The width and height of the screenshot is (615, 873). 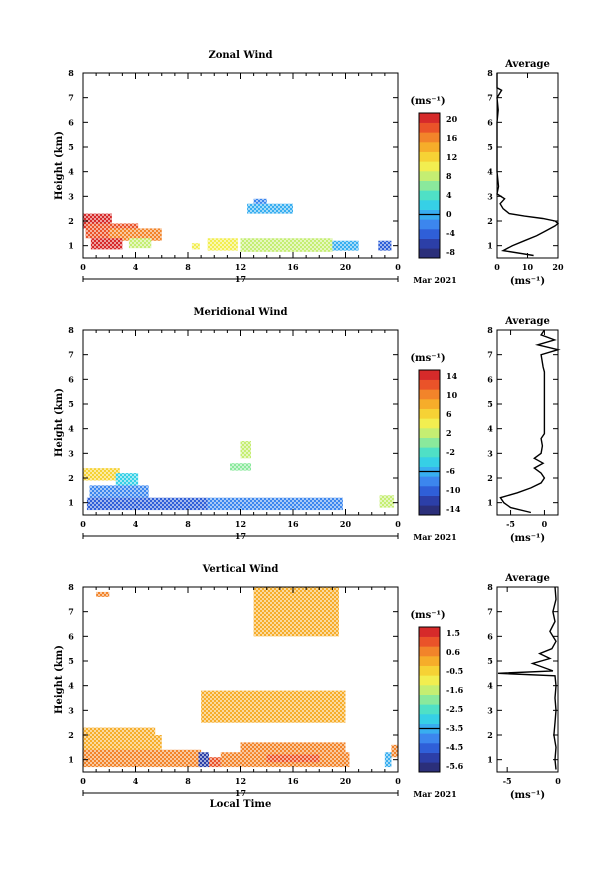 What do you see at coordinates (450, 233) in the screenshot?
I see `colorbar-label: -4` at bounding box center [450, 233].